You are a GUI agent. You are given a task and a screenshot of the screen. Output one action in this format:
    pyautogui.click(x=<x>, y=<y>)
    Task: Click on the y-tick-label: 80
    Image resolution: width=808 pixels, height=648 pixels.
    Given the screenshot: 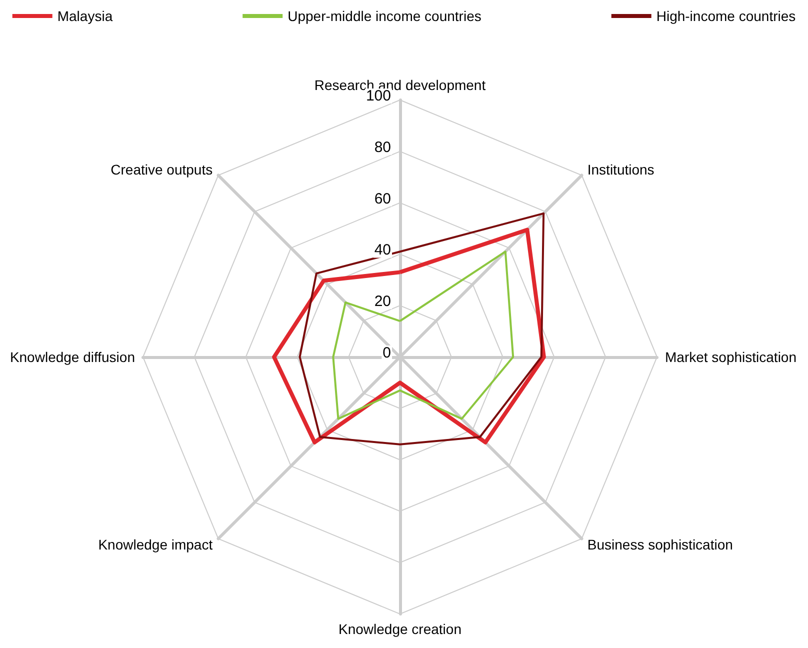 What is the action you would take?
    pyautogui.click(x=382, y=147)
    